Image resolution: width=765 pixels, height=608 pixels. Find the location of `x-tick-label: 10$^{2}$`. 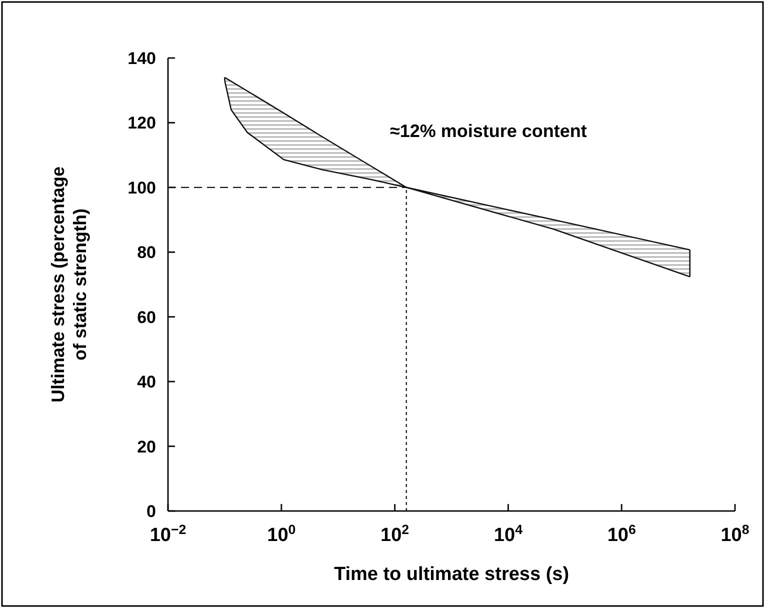

x-tick-label: 10$^{2}$ is located at coordinates (395, 534).